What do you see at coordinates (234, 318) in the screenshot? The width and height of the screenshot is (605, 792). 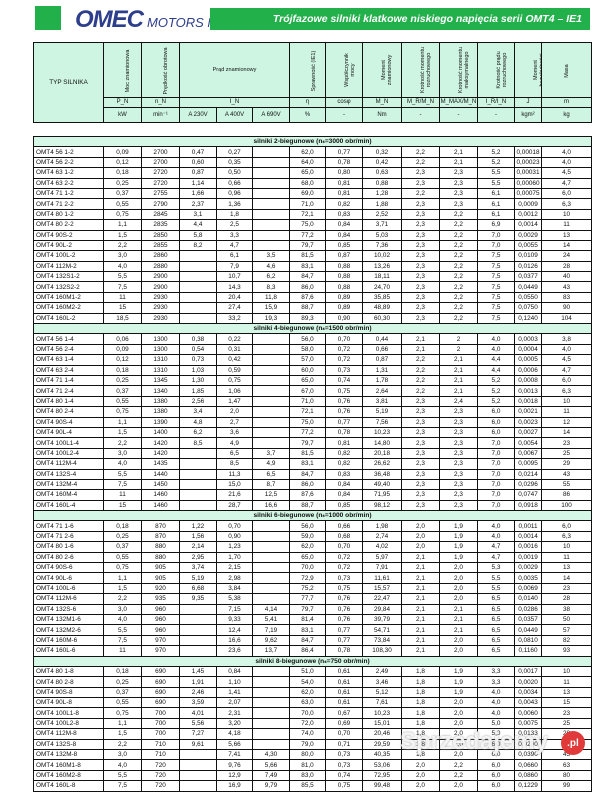 I see `cell: 33,2` at bounding box center [234, 318].